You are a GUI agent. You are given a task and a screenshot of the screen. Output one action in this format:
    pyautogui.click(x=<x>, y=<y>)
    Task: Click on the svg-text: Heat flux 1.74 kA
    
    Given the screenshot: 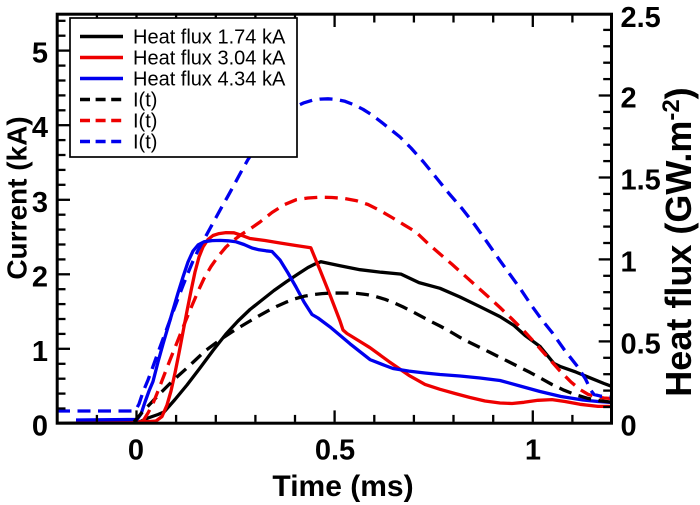 What is the action you would take?
    pyautogui.click(x=209, y=38)
    